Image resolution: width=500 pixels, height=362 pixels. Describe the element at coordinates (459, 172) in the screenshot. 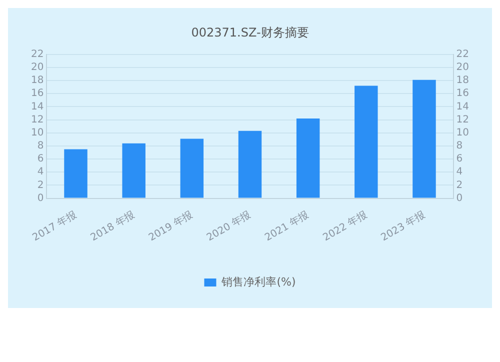

I see `y2-tick-label: 4` at that location.